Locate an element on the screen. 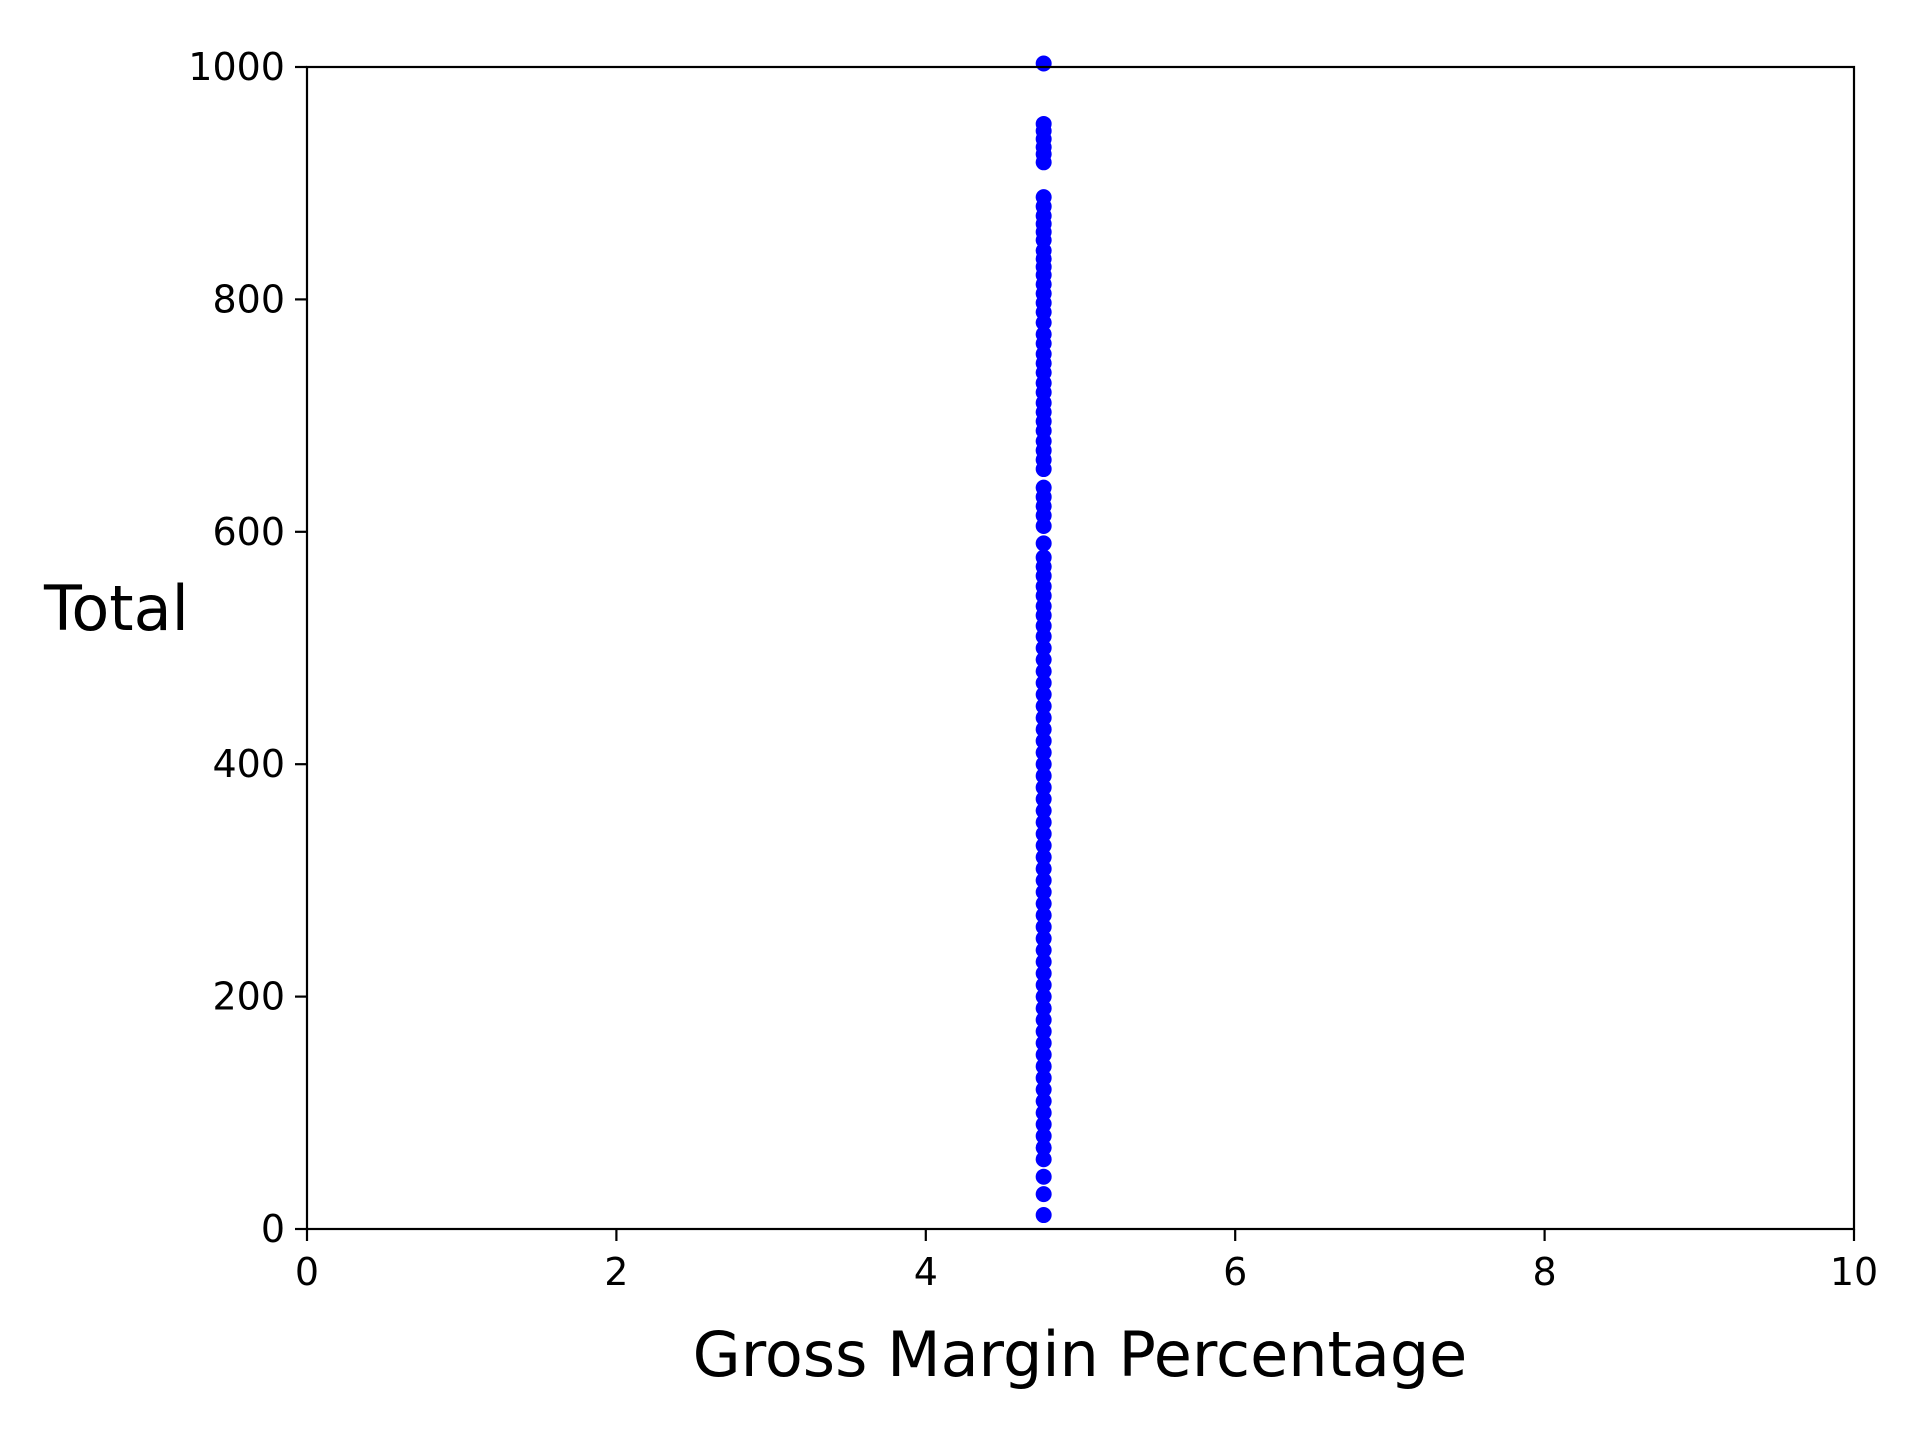 The height and width of the screenshot is (1440, 1920). x-tick-label: 6 is located at coordinates (1235, 1272).